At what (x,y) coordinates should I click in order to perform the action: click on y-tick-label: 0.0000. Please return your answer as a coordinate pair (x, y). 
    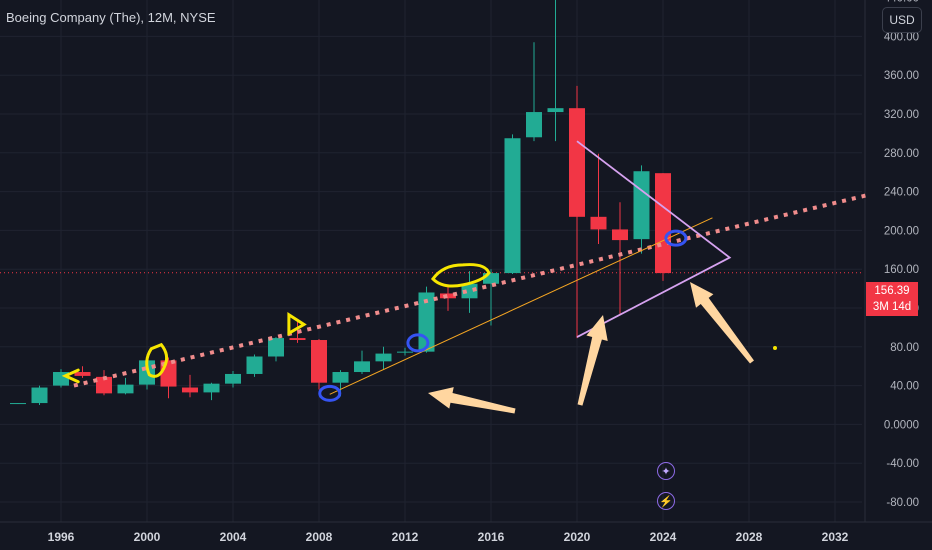
    Looking at the image, I should click on (901, 425).